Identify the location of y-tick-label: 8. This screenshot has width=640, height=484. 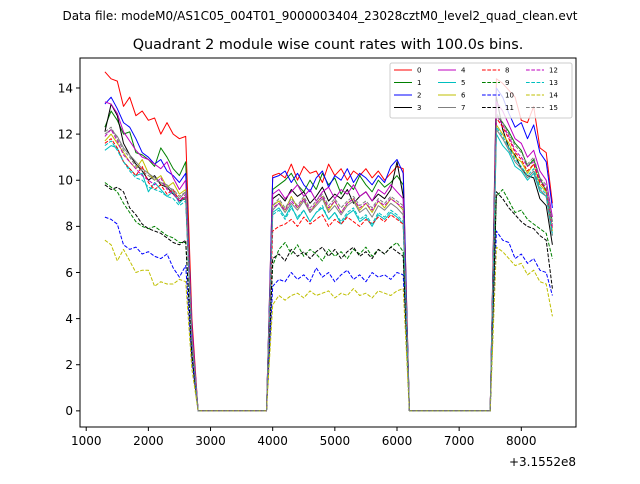
(69, 227).